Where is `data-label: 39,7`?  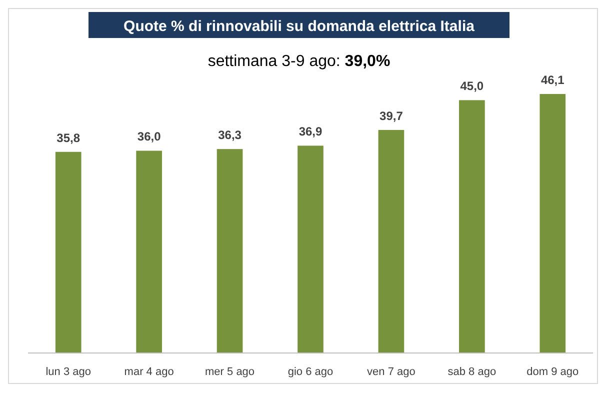 data-label: 39,7 is located at coordinates (392, 115).